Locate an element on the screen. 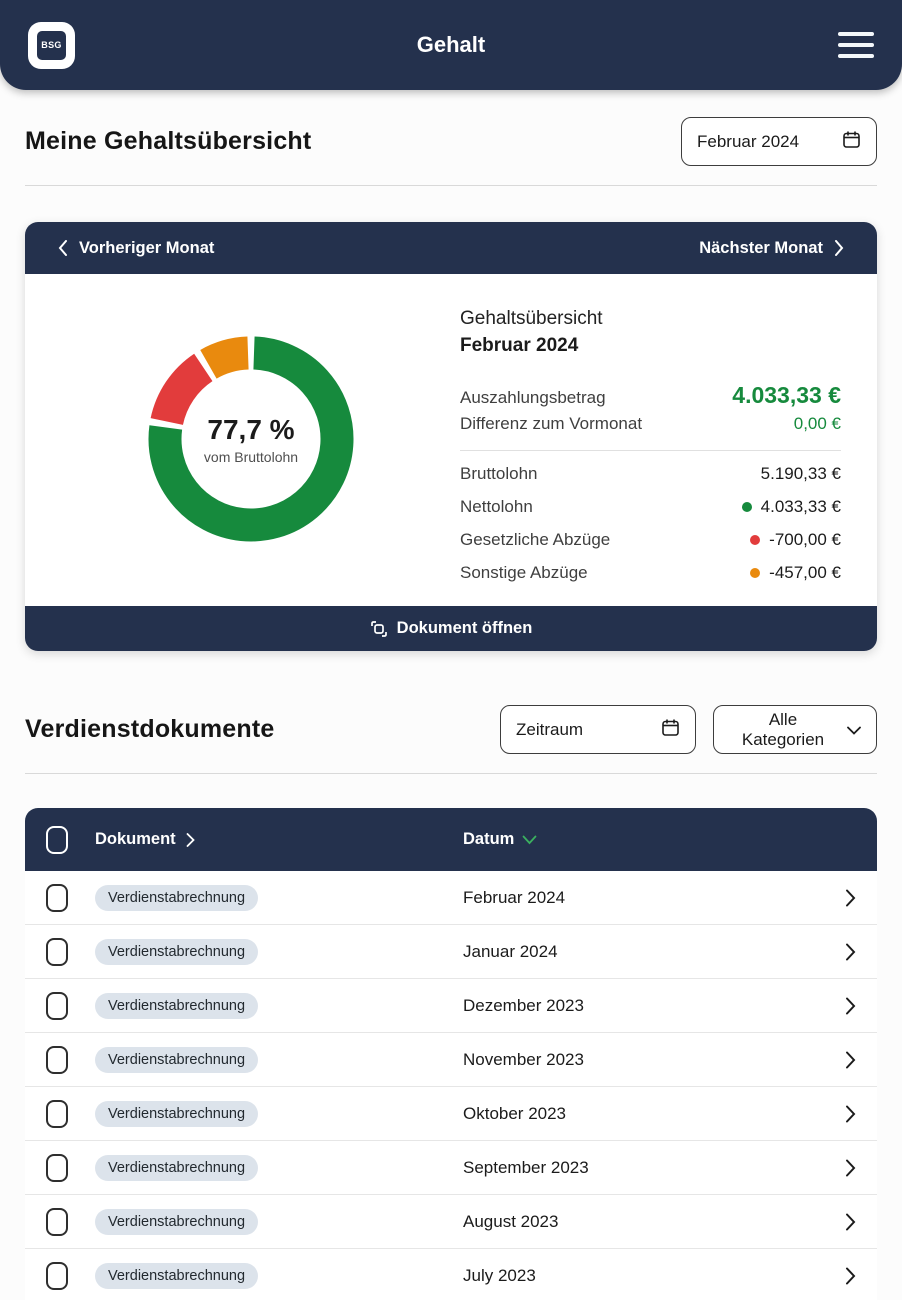 This screenshot has height=1300, width=902. detail-amount: 5.190,33 € is located at coordinates (800, 473).